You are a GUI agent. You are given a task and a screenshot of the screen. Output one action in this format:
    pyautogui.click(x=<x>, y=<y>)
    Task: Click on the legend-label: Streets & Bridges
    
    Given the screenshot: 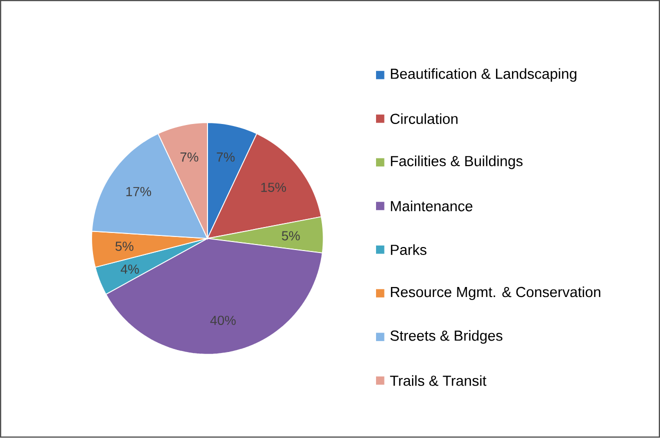 What is the action you would take?
    pyautogui.click(x=446, y=337)
    